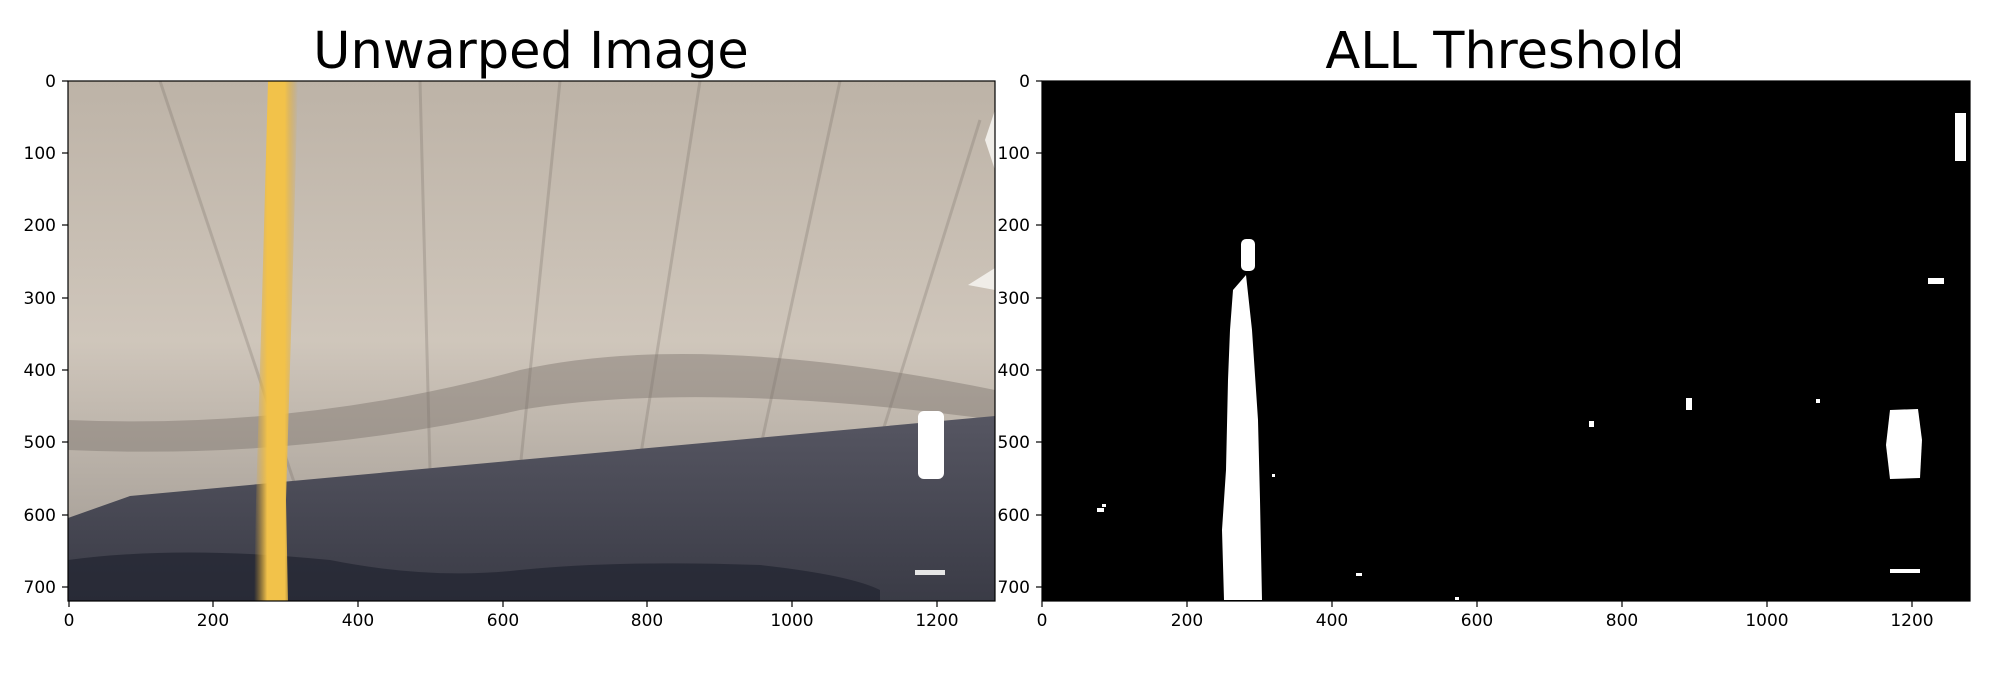 The image size is (1994, 686). Describe the element at coordinates (1187, 621) in the screenshot. I see `threshold-x-tick: 200` at that location.